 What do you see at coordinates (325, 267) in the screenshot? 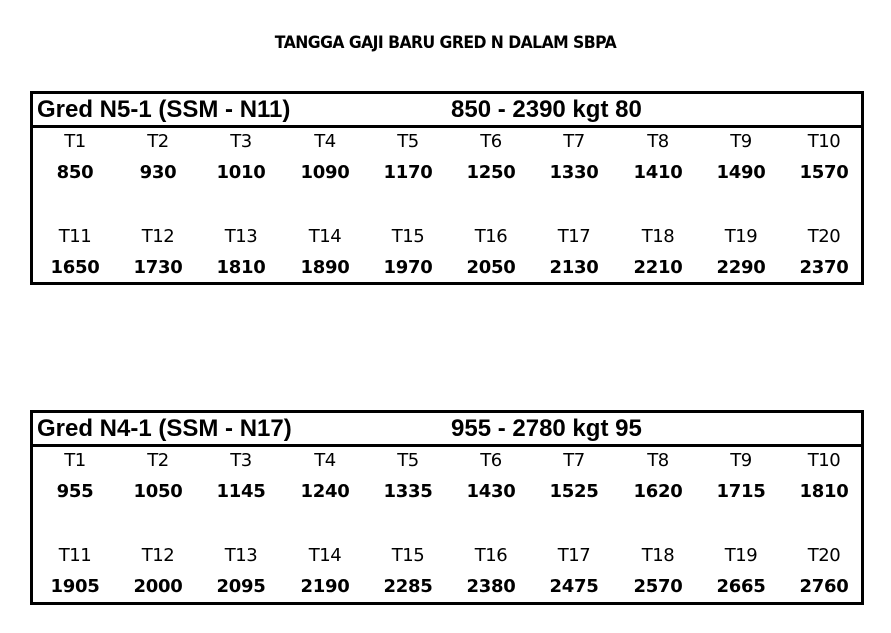
I see `step-salary: 1890` at bounding box center [325, 267].